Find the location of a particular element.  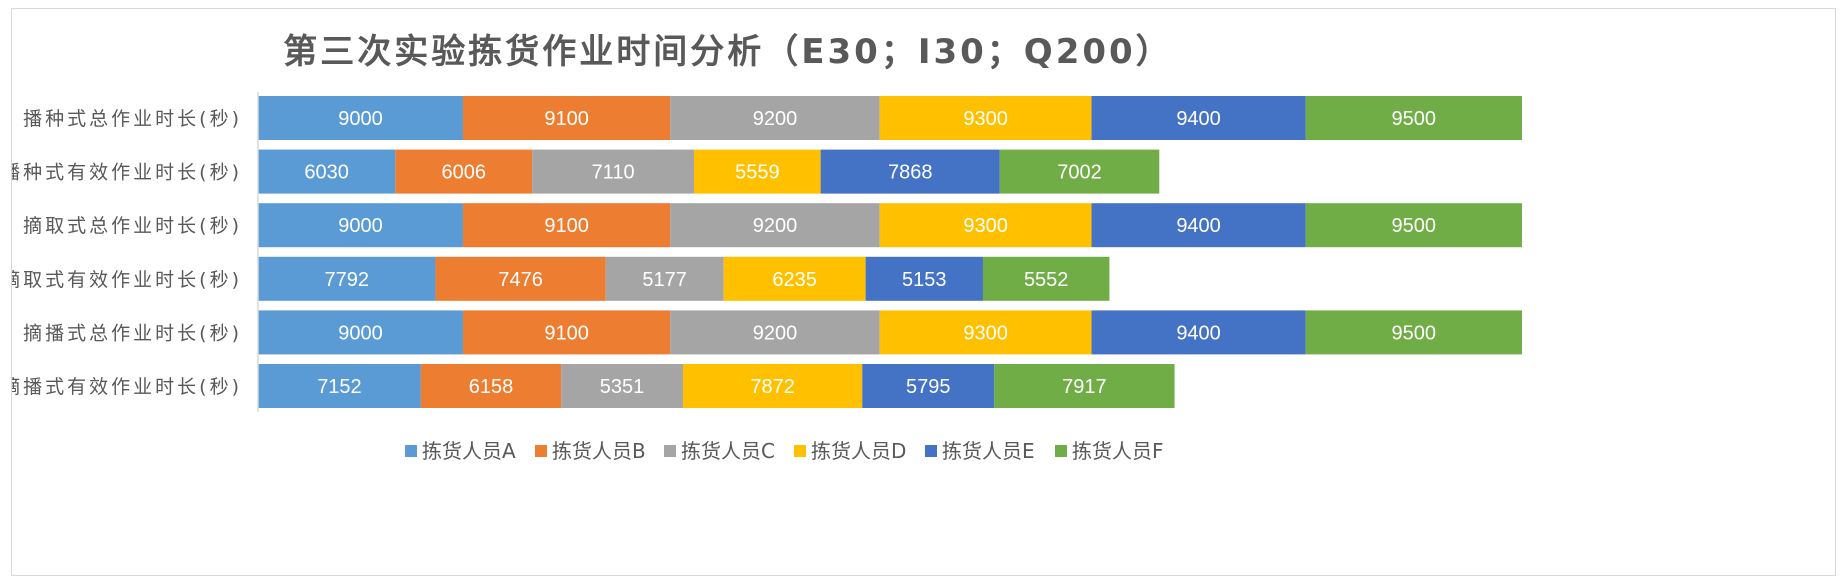

data-label: 6006 is located at coordinates (463, 173).